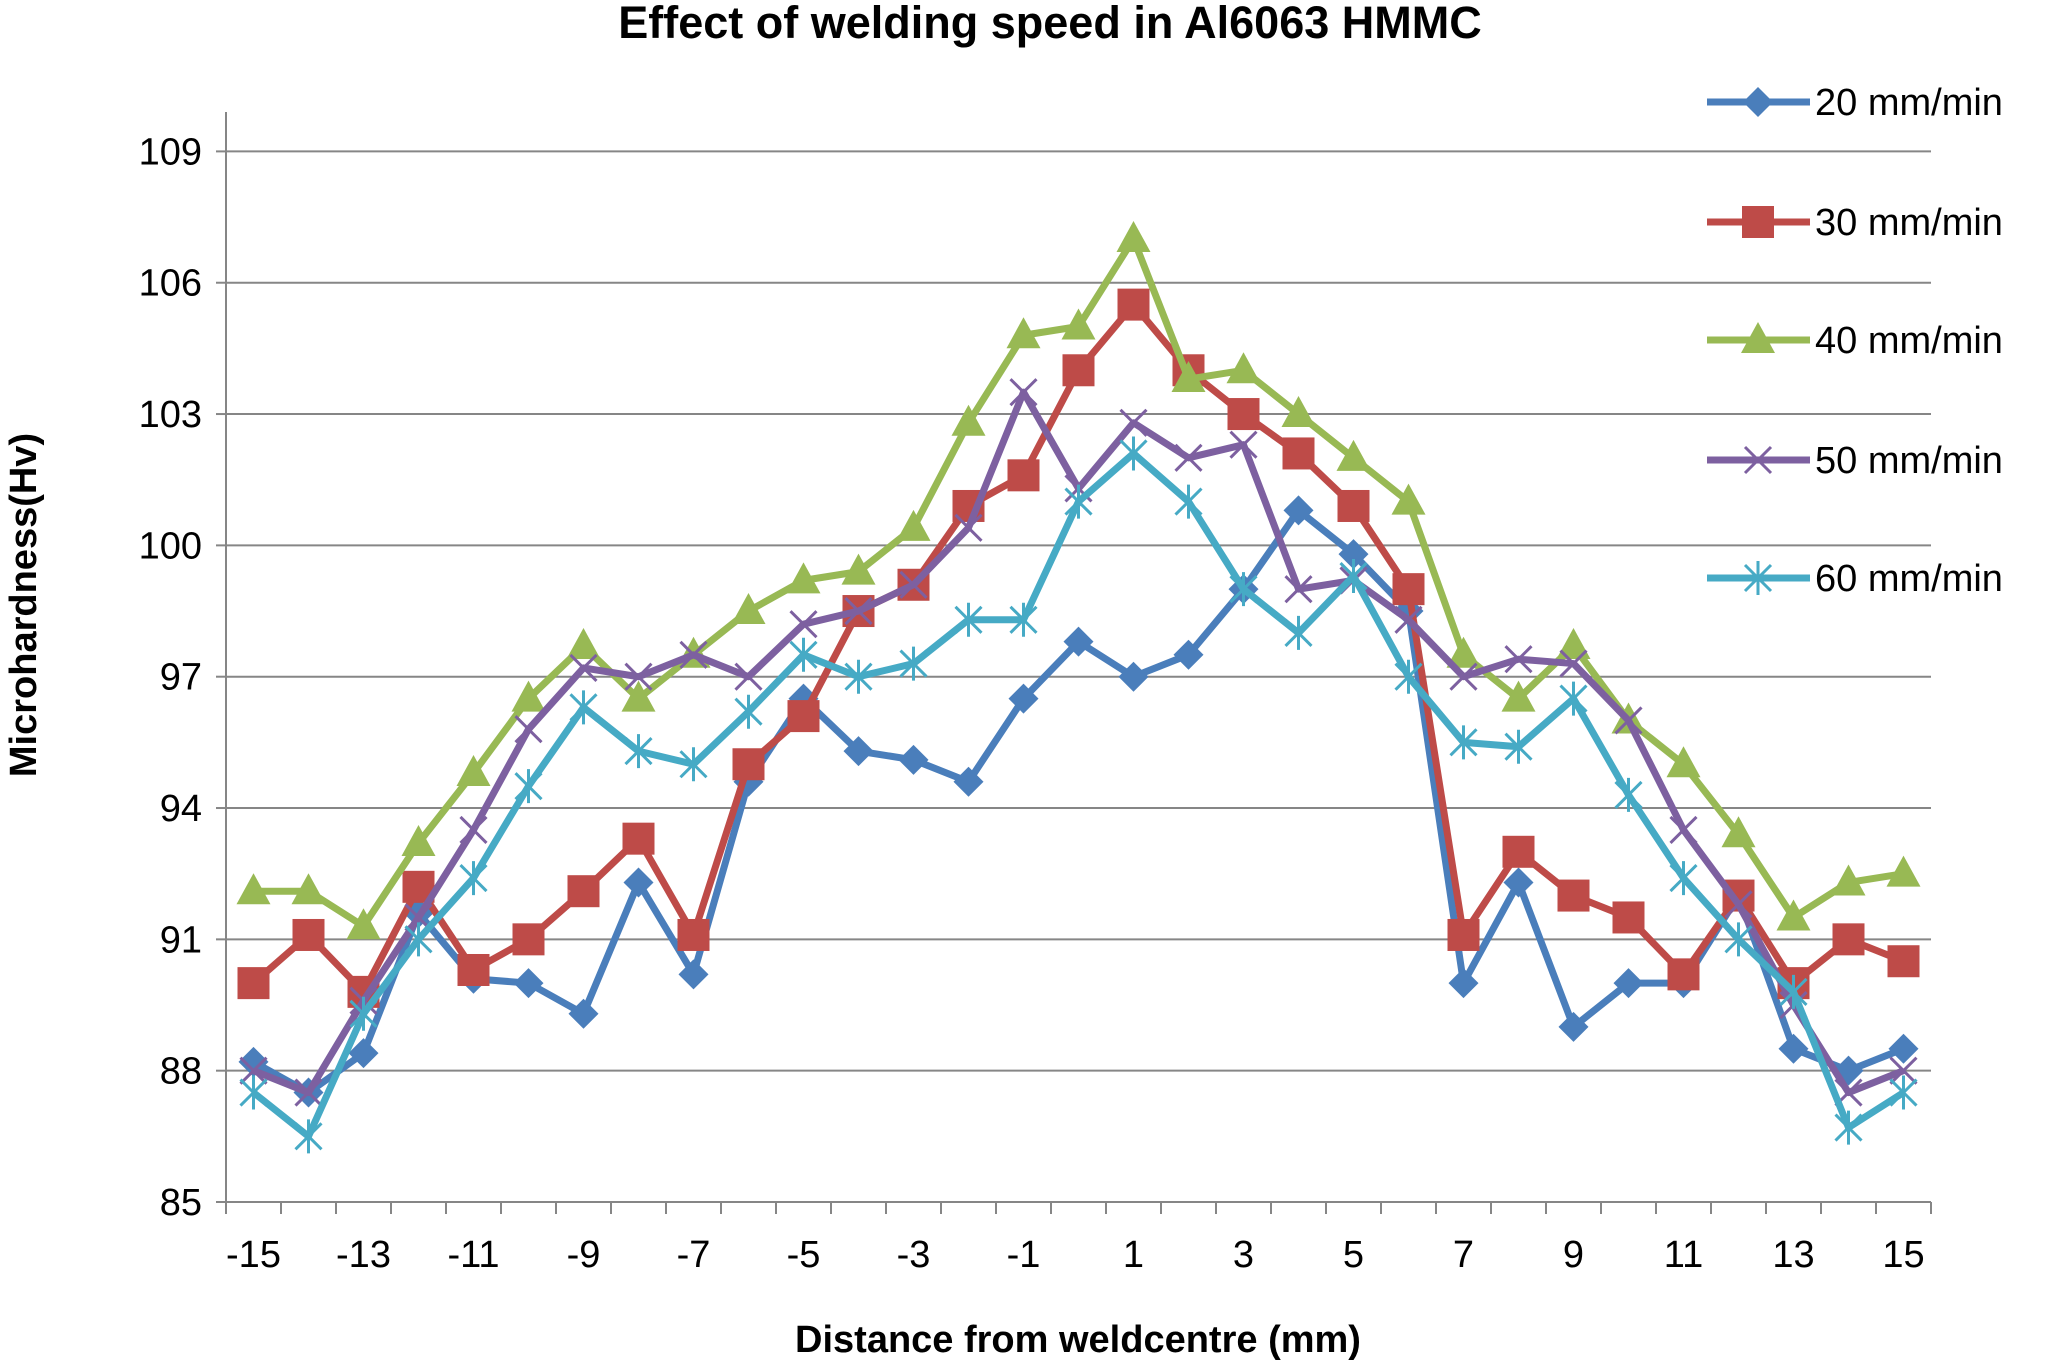  What do you see at coordinates (1463, 1255) in the screenshot?
I see `x-tick-label: 7` at bounding box center [1463, 1255].